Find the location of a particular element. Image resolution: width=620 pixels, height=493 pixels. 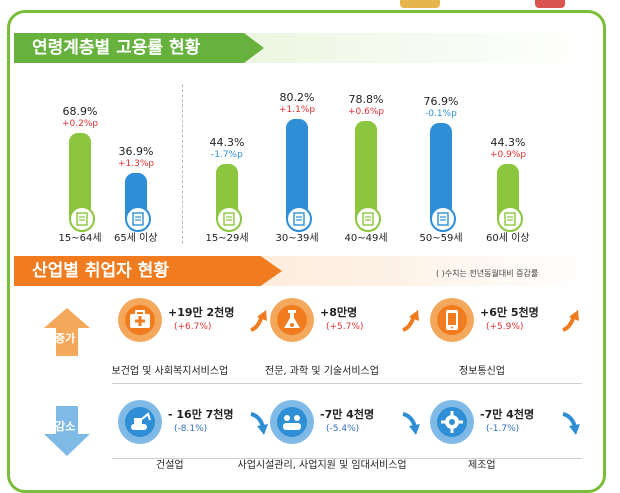

industry-section-title: 산업별 취업자 현황 is located at coordinates (148, 271).